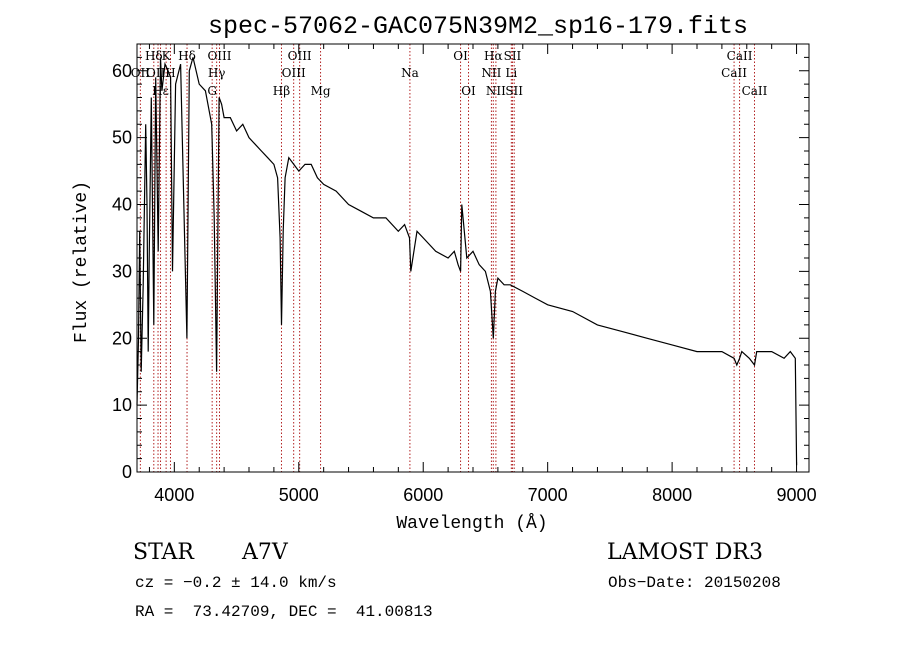 The width and height of the screenshot is (900, 649). Describe the element at coordinates (300, 56) in the screenshot. I see `line-label-10: OIII` at that location.